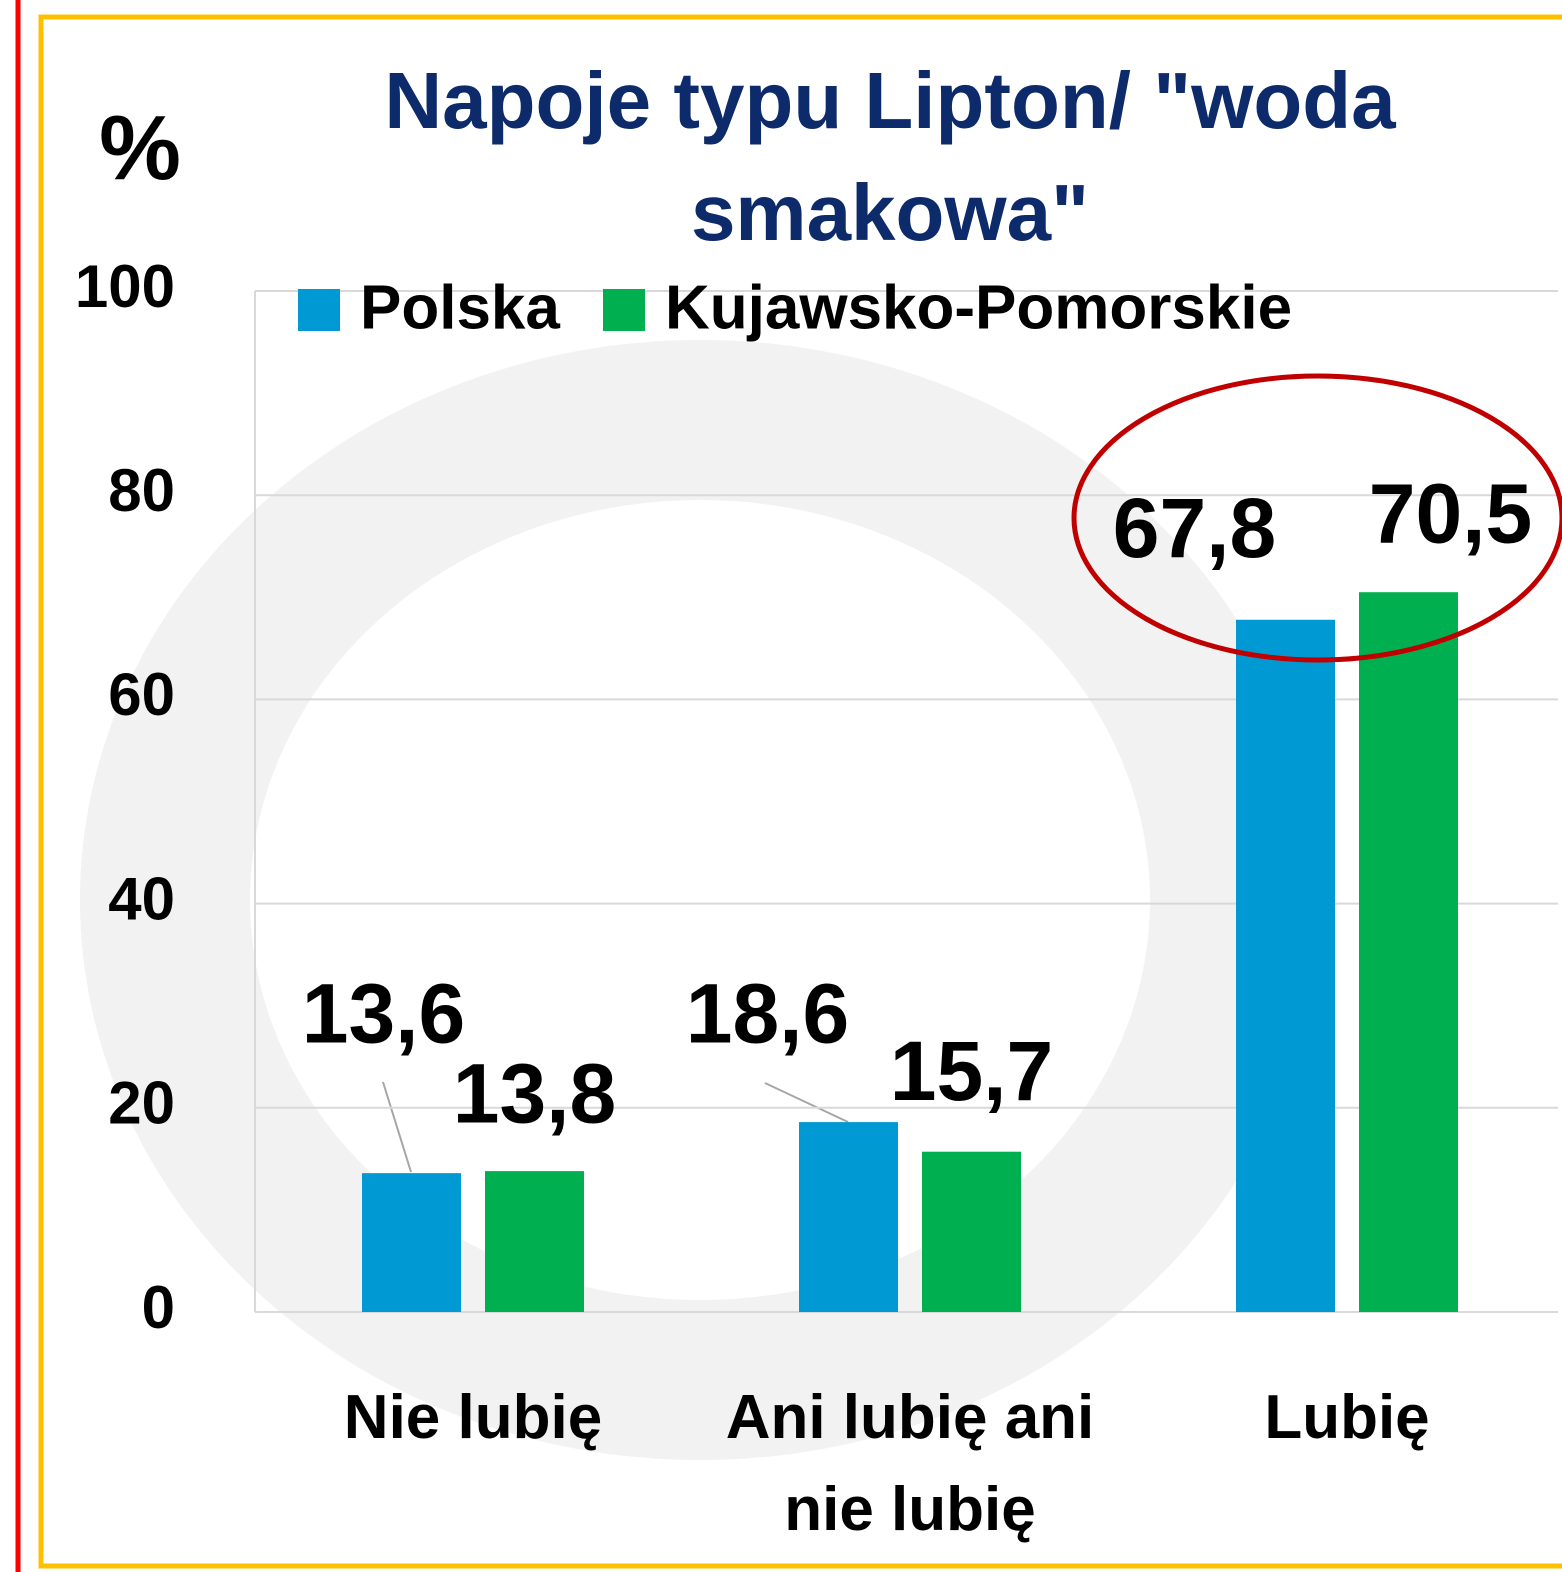 The height and width of the screenshot is (1572, 1562). What do you see at coordinates (125, 286) in the screenshot?
I see `y-tick-label: 100` at bounding box center [125, 286].